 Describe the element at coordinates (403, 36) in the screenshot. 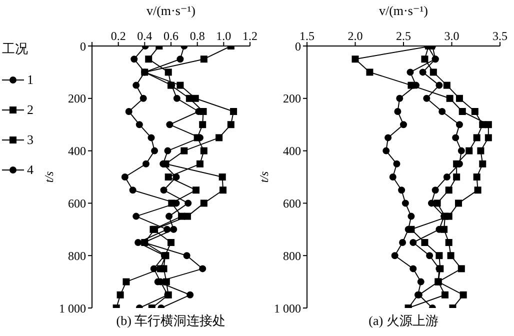

I see `x-tick-label: 2.5` at that location.